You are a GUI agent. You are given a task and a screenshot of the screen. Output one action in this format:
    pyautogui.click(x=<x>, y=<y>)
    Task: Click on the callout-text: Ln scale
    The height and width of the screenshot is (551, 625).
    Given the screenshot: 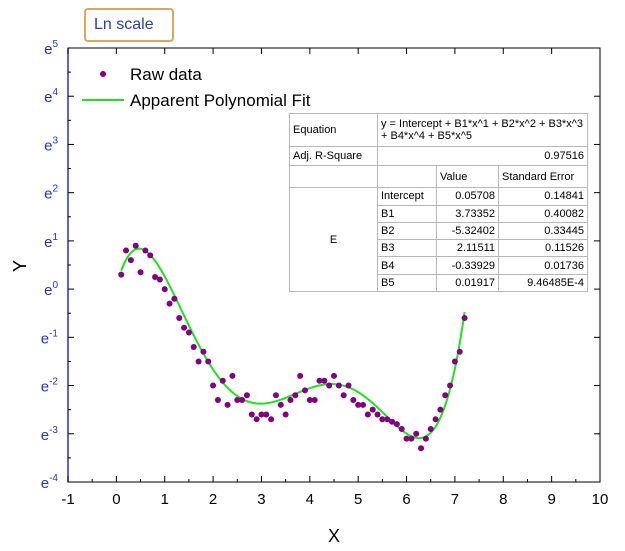 What is the action you would take?
    pyautogui.click(x=124, y=24)
    